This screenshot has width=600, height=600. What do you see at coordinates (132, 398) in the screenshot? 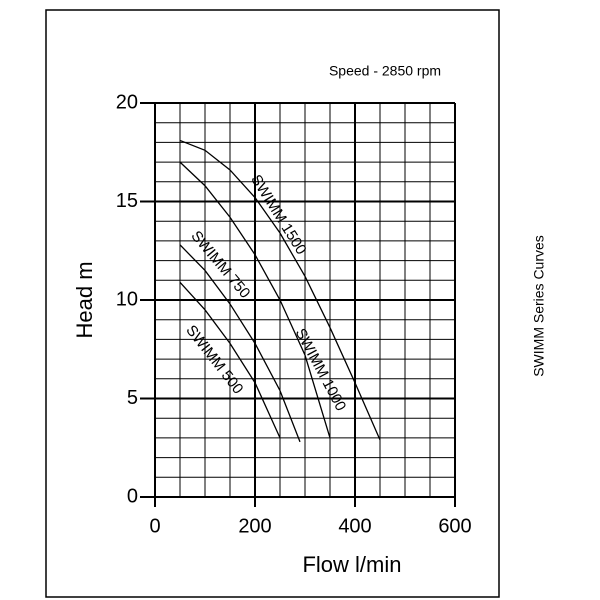
I see `y-tick-label: 5` at bounding box center [132, 398].